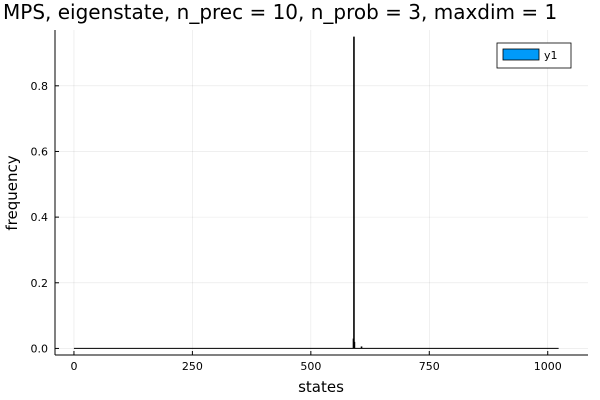  Describe the element at coordinates (521, 54) in the screenshot. I see `legend-swatch` at that location.